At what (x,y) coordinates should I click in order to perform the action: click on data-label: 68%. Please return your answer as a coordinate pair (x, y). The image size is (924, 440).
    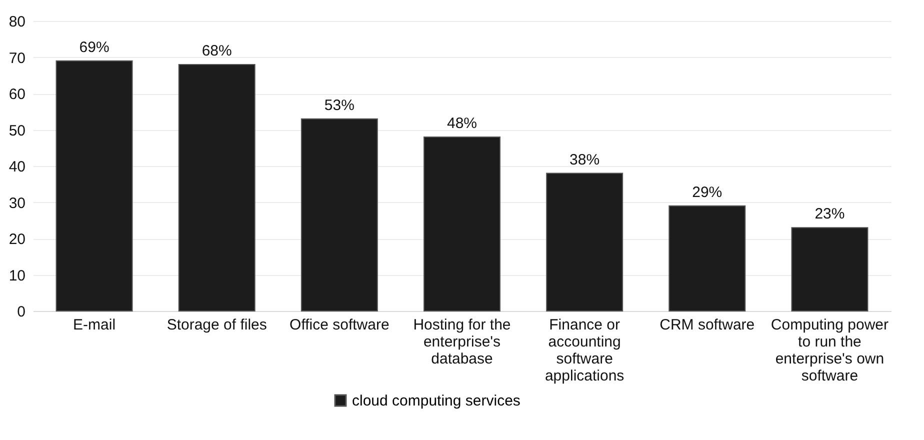
    Looking at the image, I should click on (217, 51).